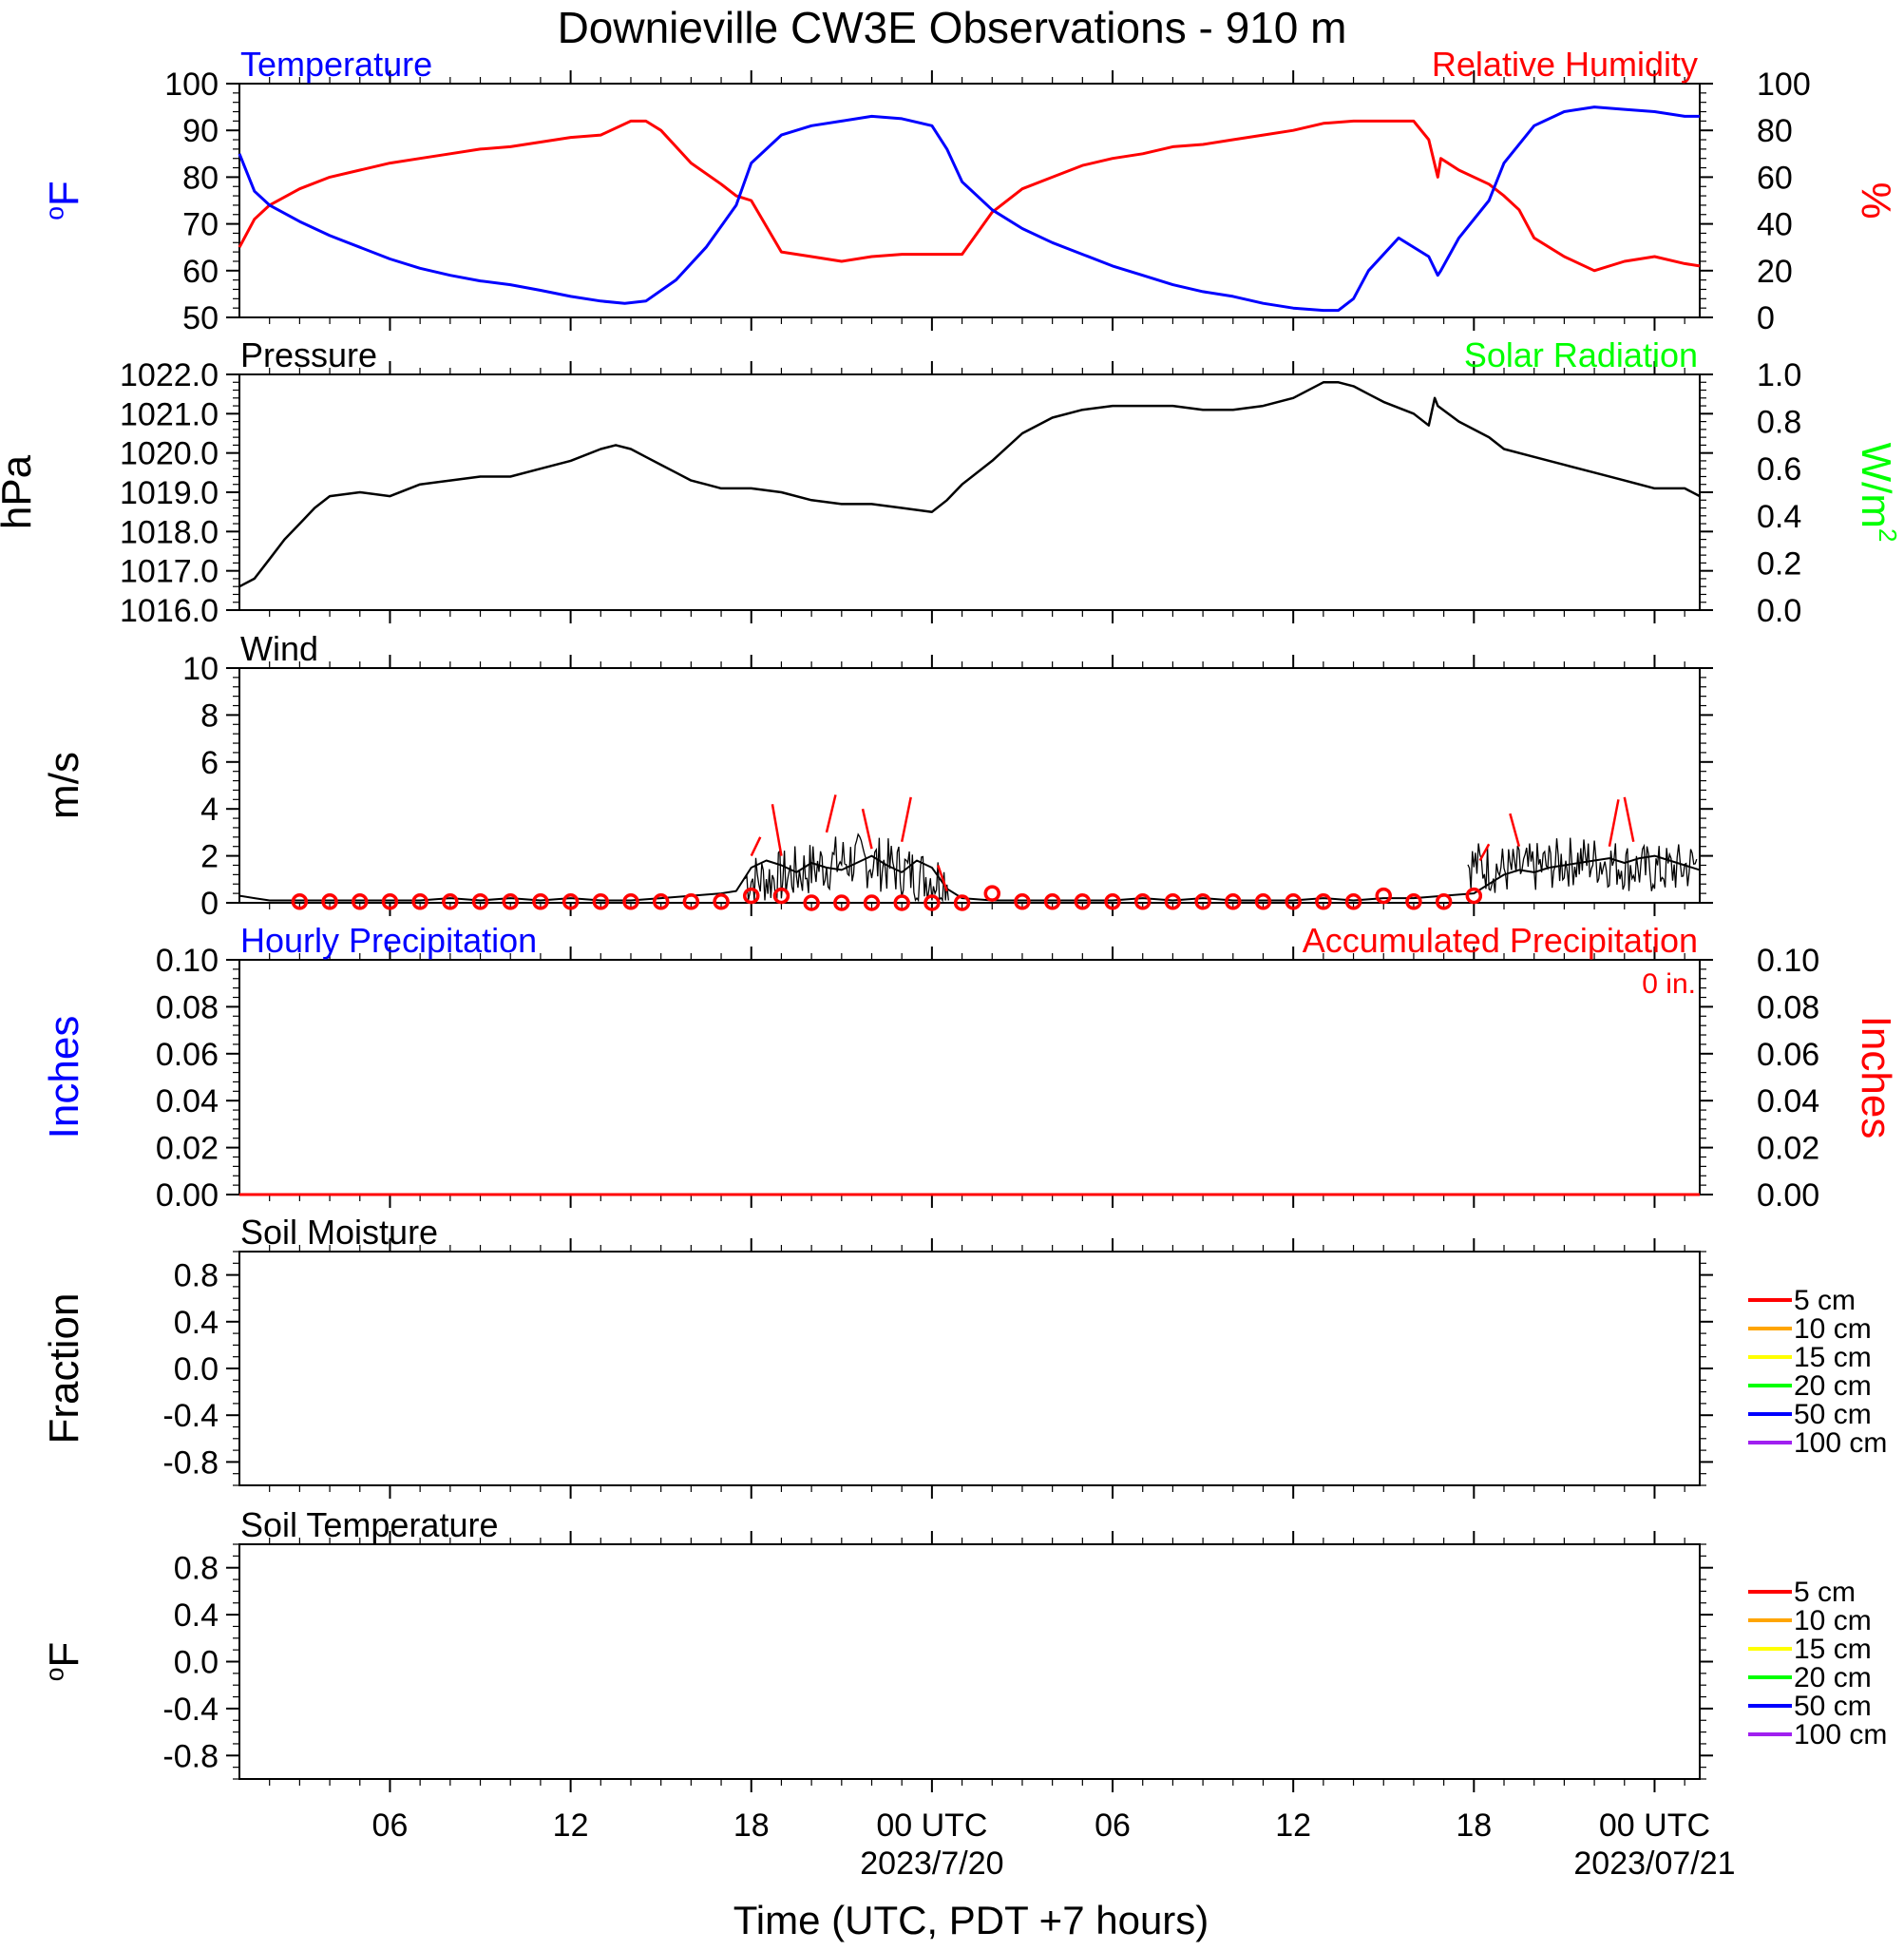  I want to click on y-axis-unit-right-text: Inches, so click(1876, 1077).